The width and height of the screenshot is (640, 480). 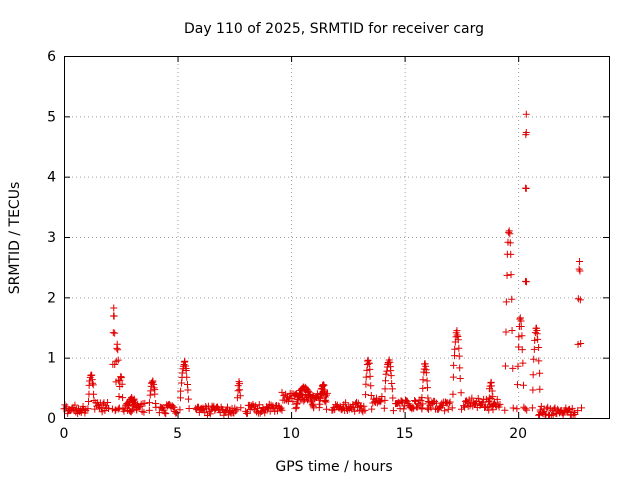 What do you see at coordinates (51, 238) in the screenshot?
I see `y-tick-label: 3` at bounding box center [51, 238].